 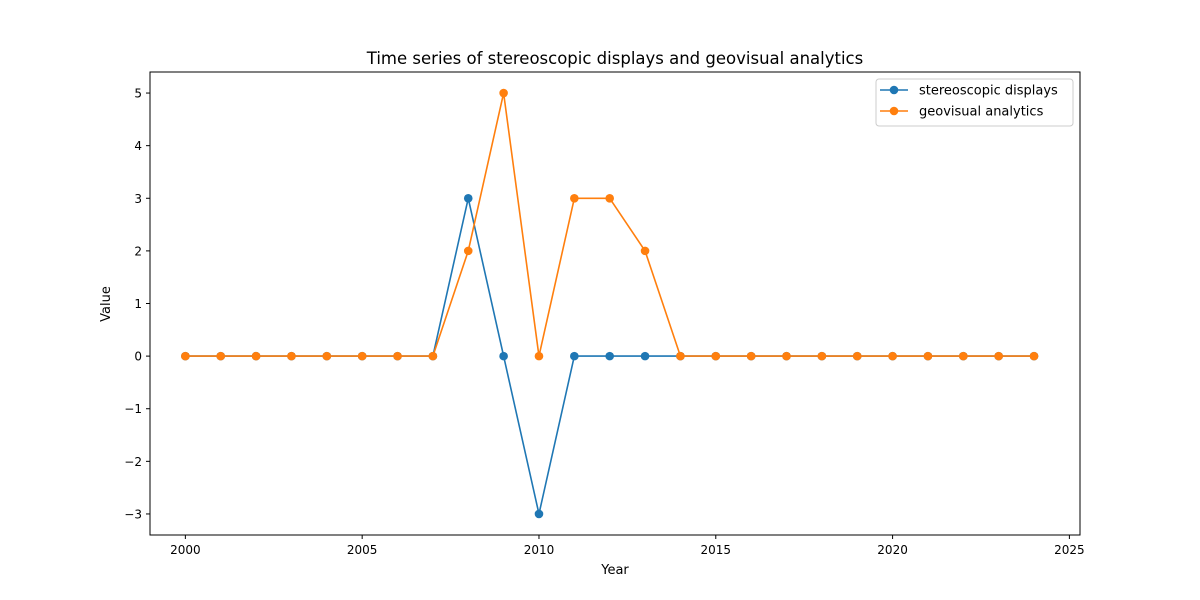 What do you see at coordinates (133, 462) in the screenshot?
I see `y-tick-label: −2` at bounding box center [133, 462].